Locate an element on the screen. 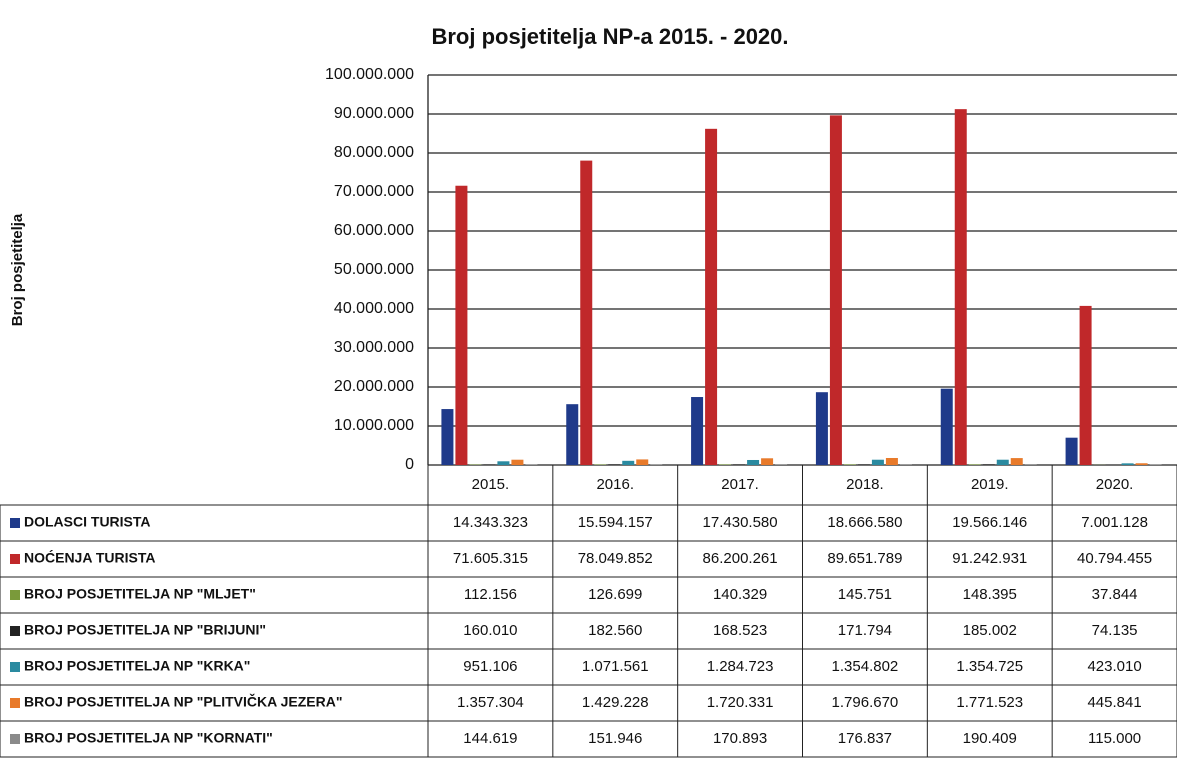  table-cell: 91.242.931 is located at coordinates (989, 558).